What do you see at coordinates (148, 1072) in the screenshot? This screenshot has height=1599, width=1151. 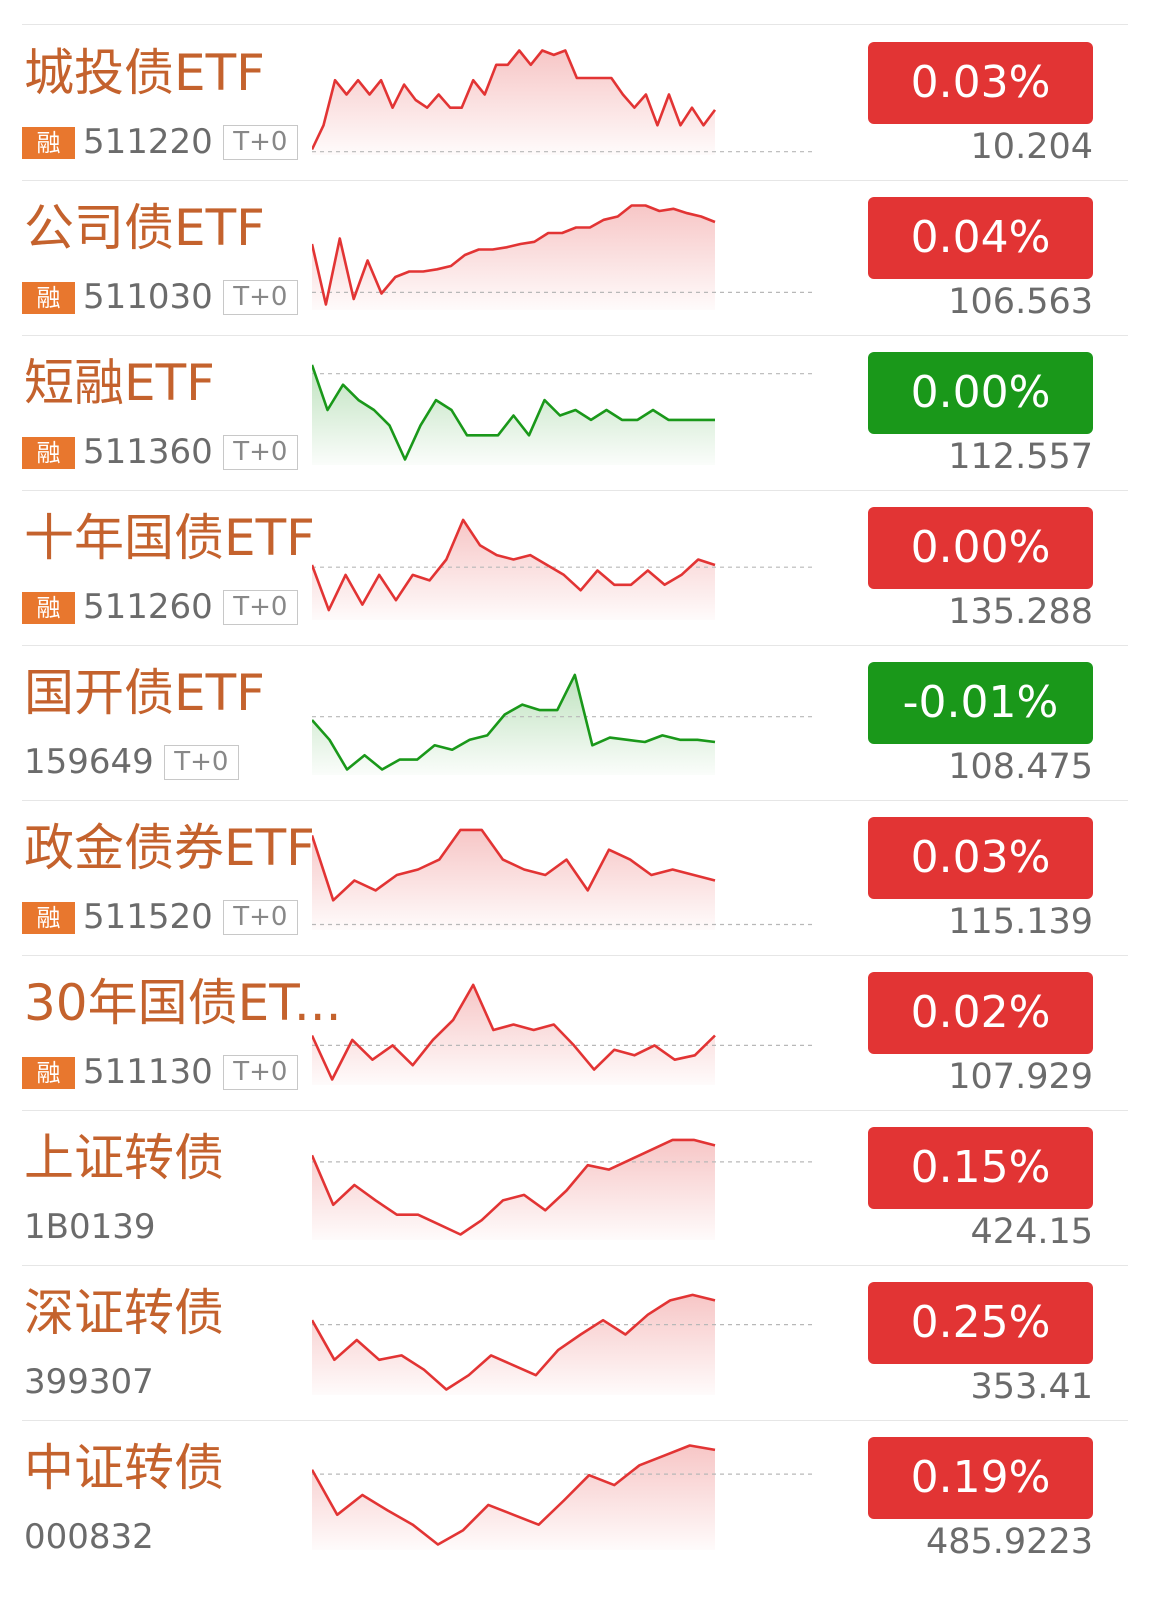 I see `etf-code: 511130` at bounding box center [148, 1072].